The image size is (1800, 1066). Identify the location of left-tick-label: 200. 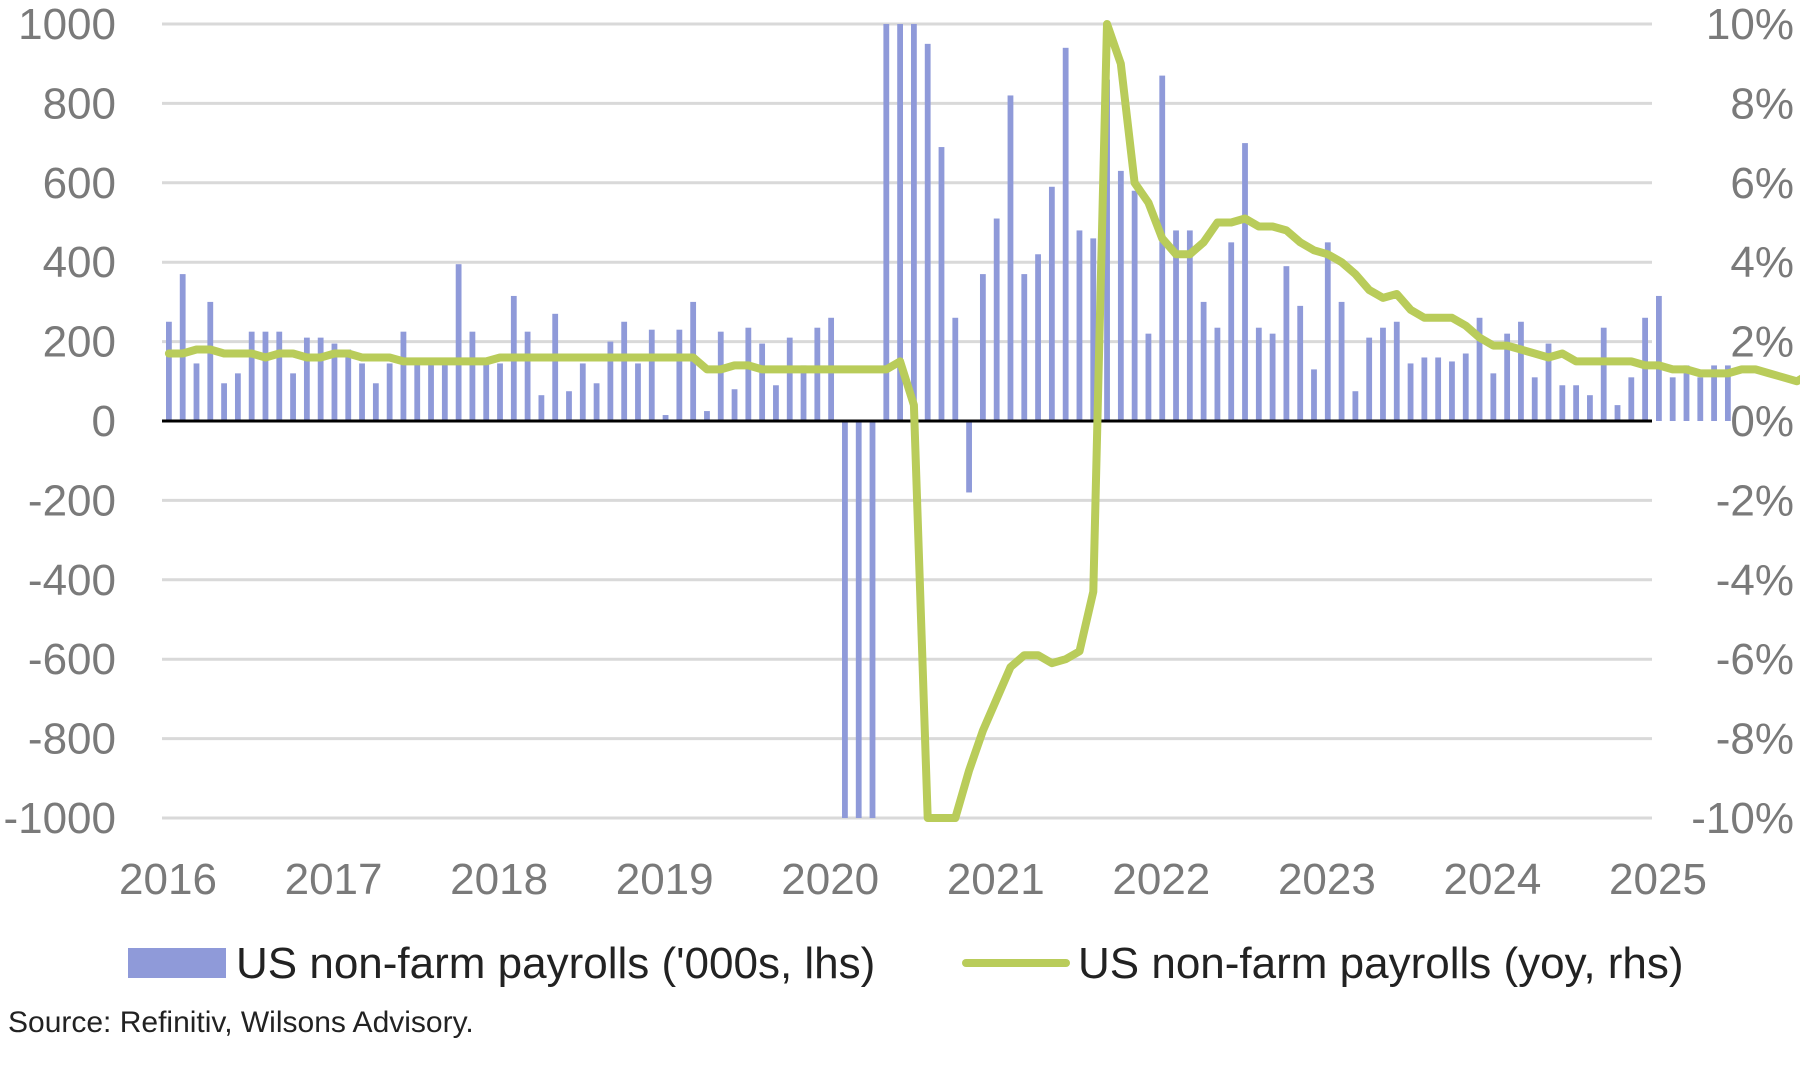
(79, 342).